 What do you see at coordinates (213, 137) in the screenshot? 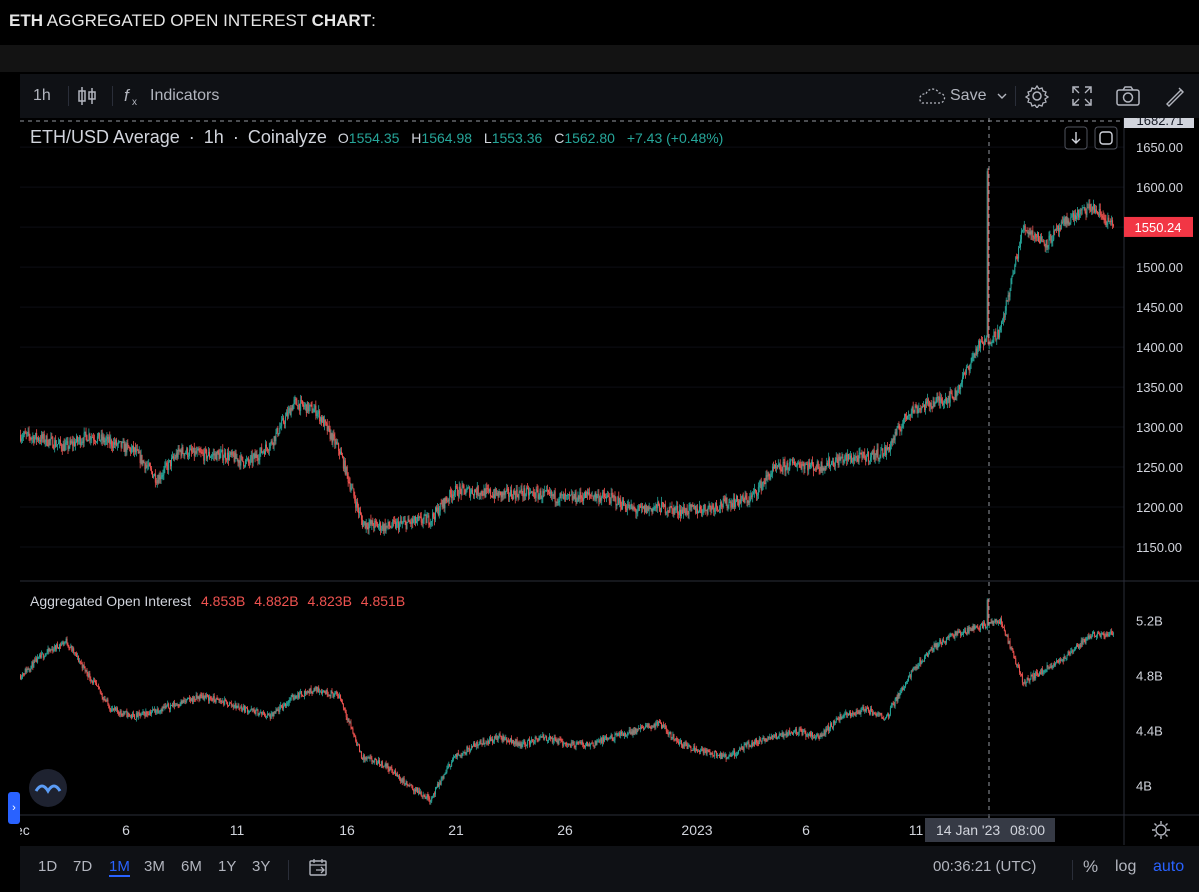
I see `legend-interval: 1h` at bounding box center [213, 137].